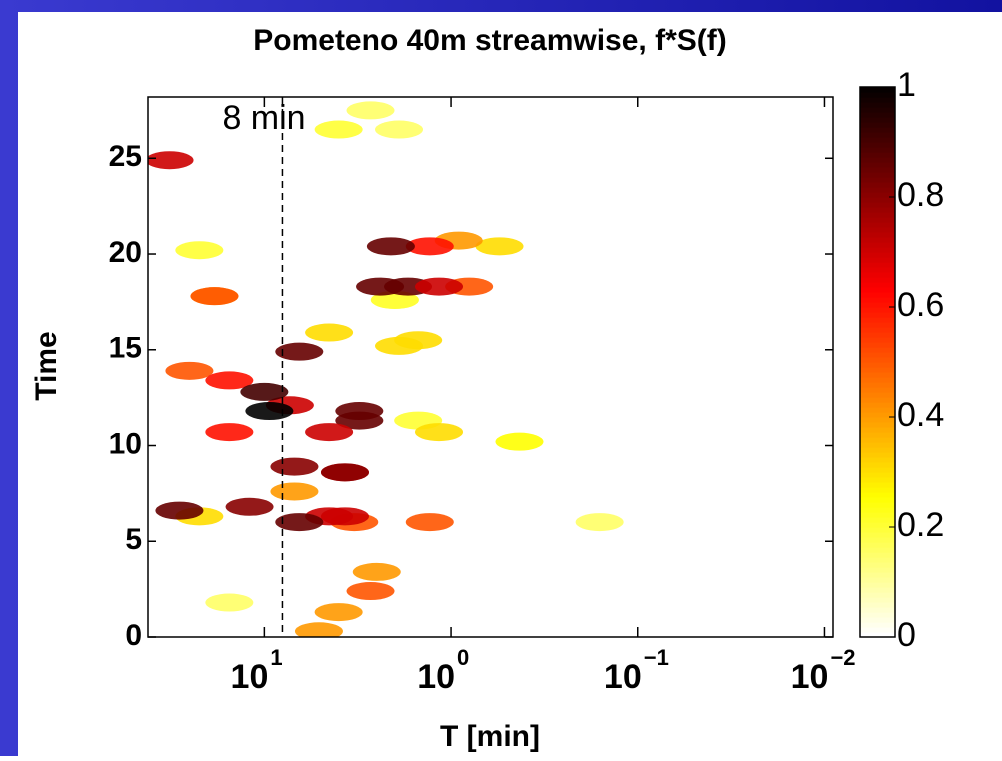 The height and width of the screenshot is (761, 1002). I want to click on x-tick-exponent: 0, so click(463, 657).